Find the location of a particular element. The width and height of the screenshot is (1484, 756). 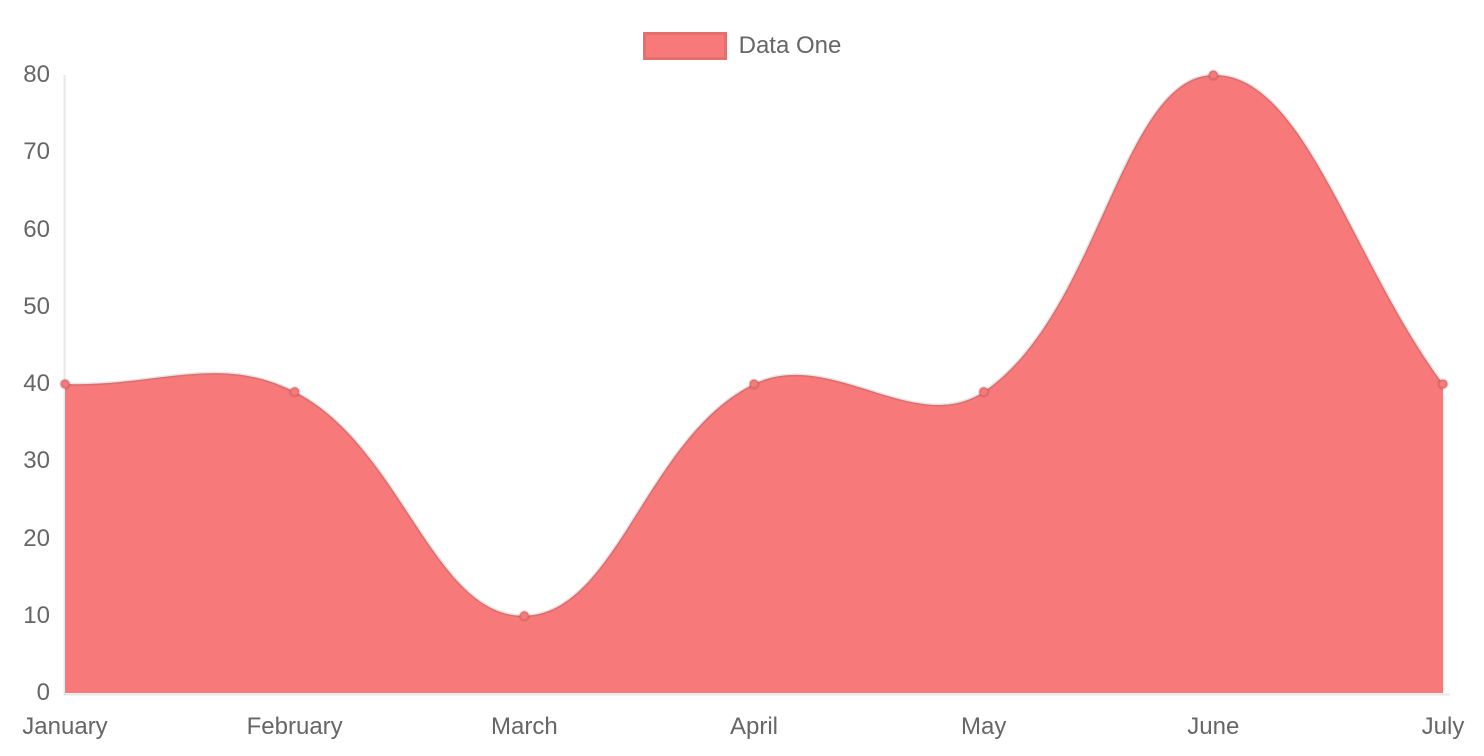

y-tick-label: 0 is located at coordinates (43, 692).